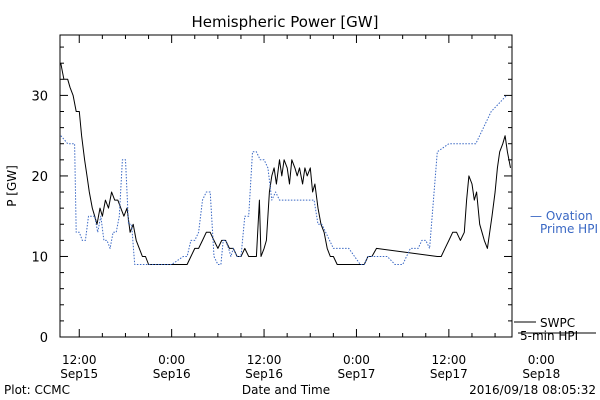  I want to click on footer-plot-credit: Plot: CCMC, so click(37, 390).